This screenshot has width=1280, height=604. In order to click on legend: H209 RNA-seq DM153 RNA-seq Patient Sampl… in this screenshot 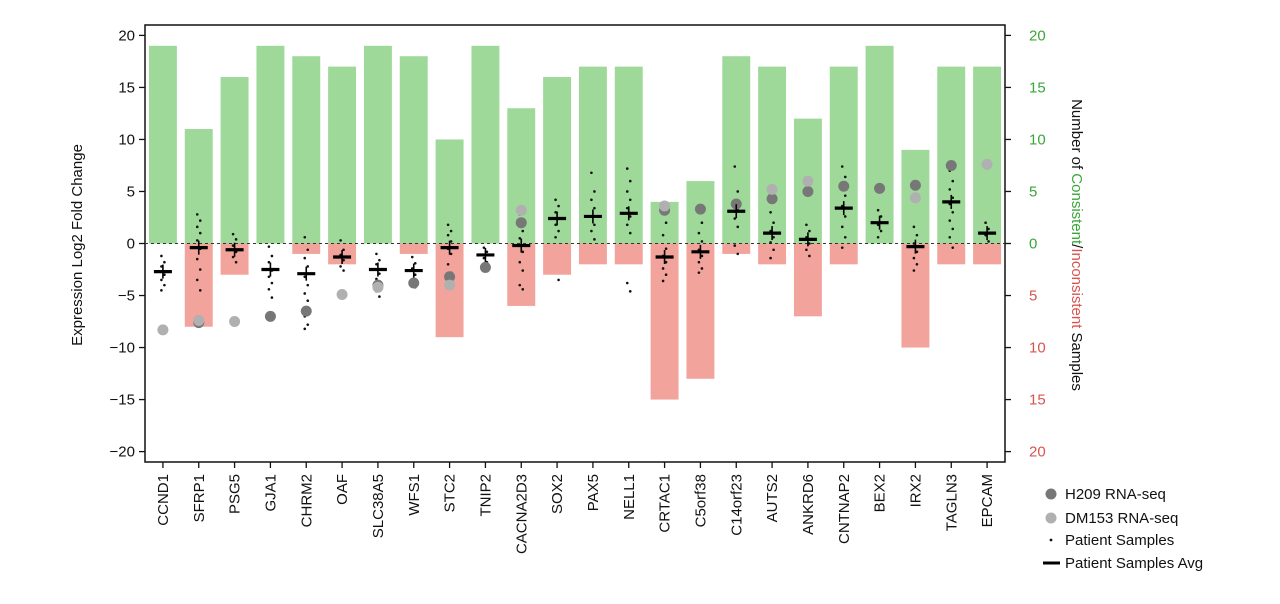, I will do `click(1123, 529)`.